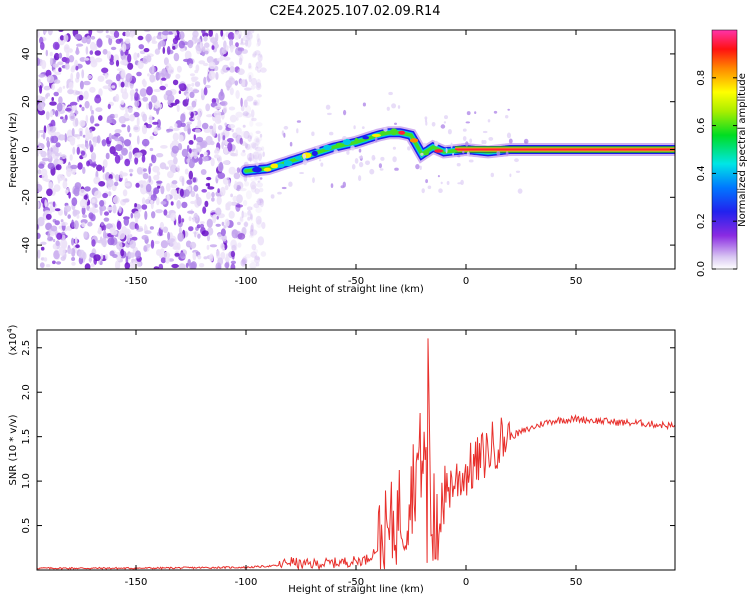 The height and width of the screenshot is (600, 750). Describe the element at coordinates (701, 126) in the screenshot. I see `colorbar-tick-label: 0.6` at that location.